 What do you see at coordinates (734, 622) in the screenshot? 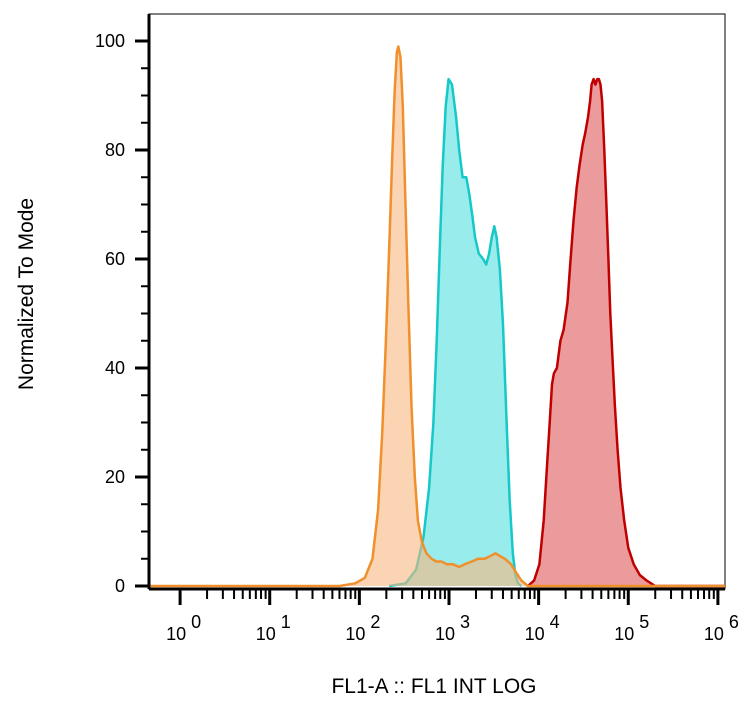
I see `x-tick-exponent: 6` at bounding box center [734, 622].